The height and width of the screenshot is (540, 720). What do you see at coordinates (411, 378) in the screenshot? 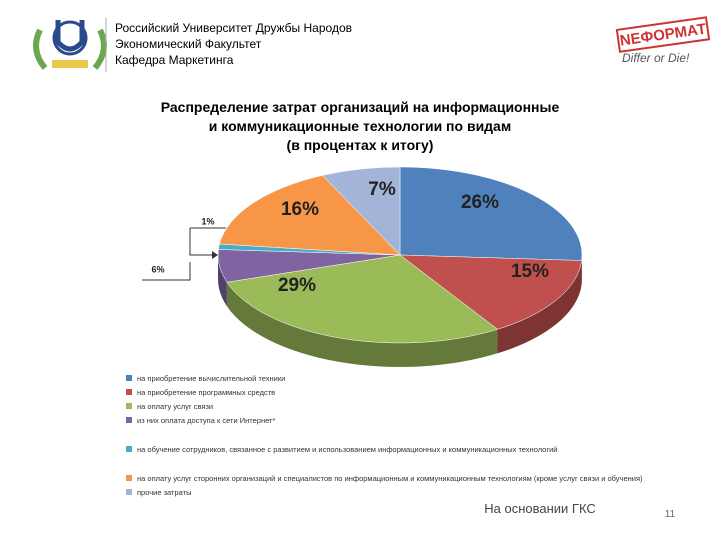
I see `legend-item: на приобретение вычислительной техники` at bounding box center [411, 378].